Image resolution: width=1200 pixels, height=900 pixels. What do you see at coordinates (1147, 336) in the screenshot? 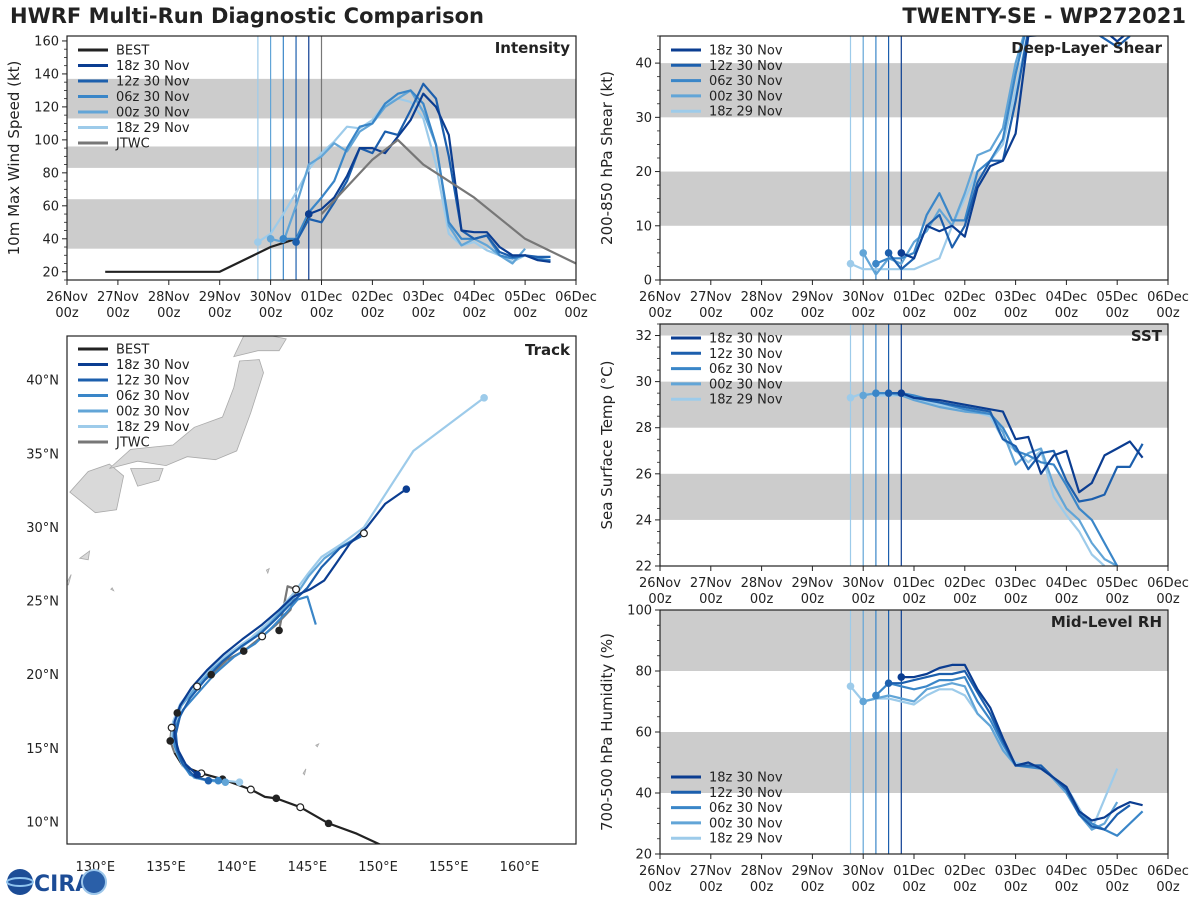
I see `sst-panel-title: SST` at bounding box center [1147, 336].